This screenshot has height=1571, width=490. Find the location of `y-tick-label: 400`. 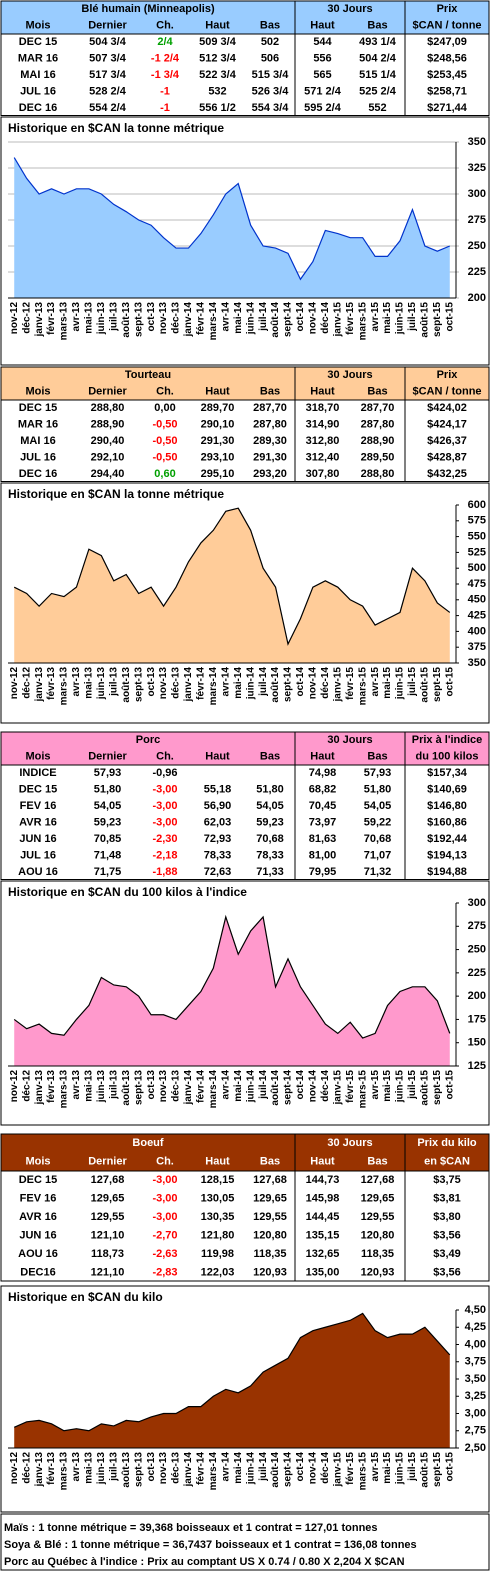

y-tick-label: 400 is located at coordinates (477, 631).